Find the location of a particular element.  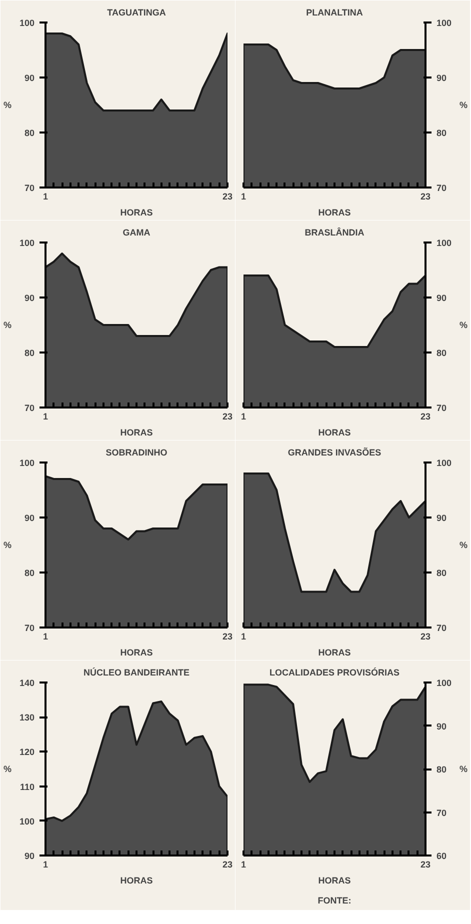

chart-title: NÚCLEO BANDEIRANTE is located at coordinates (137, 673).